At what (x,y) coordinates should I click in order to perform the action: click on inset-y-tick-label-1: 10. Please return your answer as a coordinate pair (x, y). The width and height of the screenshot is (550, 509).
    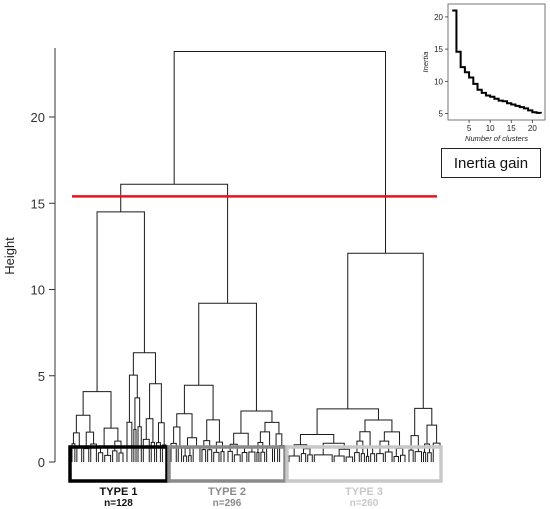
    Looking at the image, I should click on (438, 81).